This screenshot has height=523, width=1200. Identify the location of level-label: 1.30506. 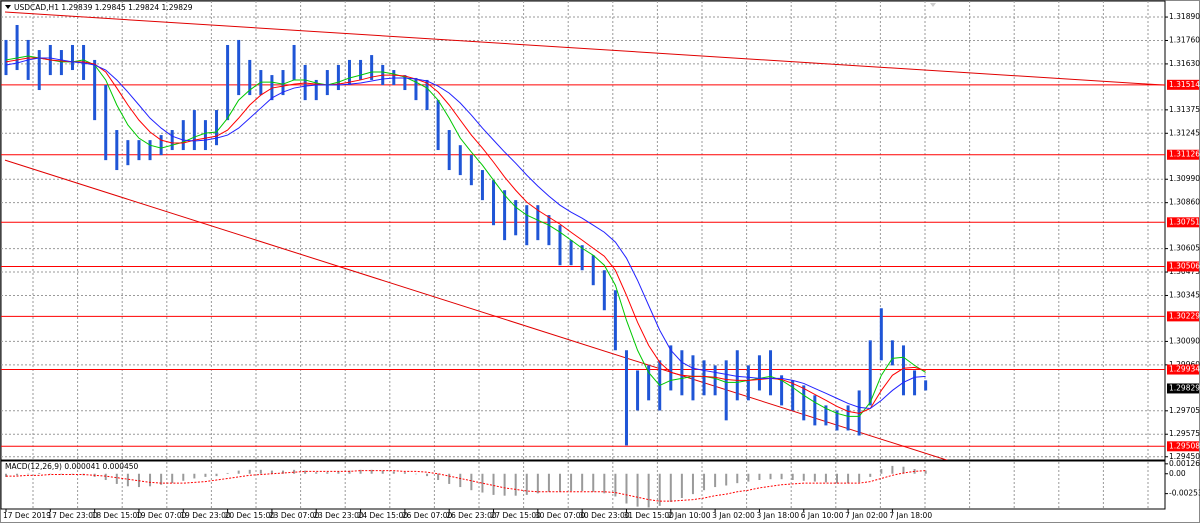
(1184, 265).